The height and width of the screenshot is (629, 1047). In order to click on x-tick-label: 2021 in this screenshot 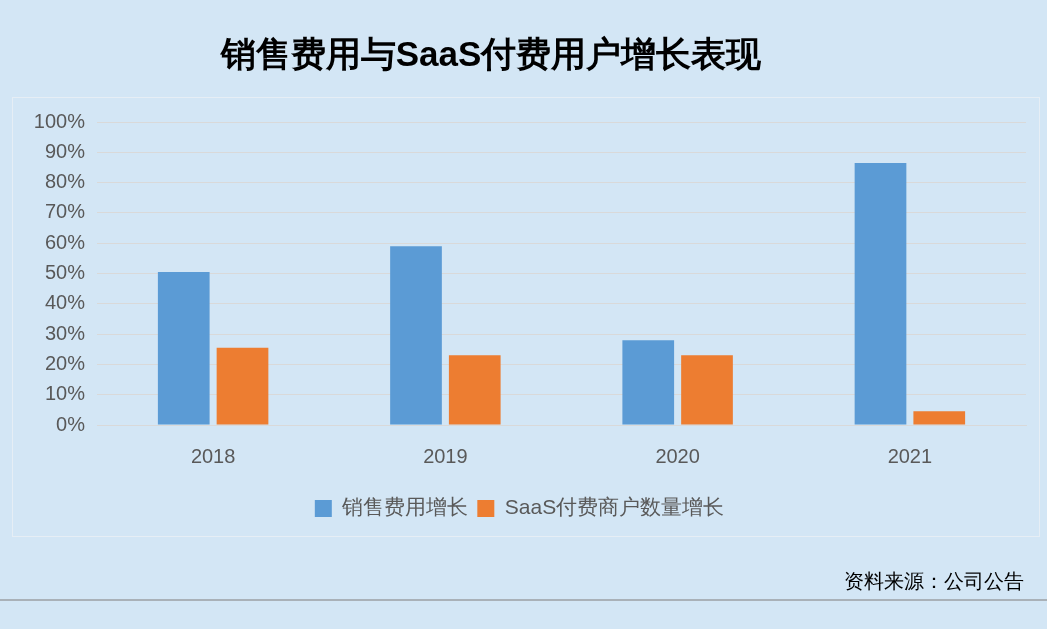, I will do `click(910, 455)`.